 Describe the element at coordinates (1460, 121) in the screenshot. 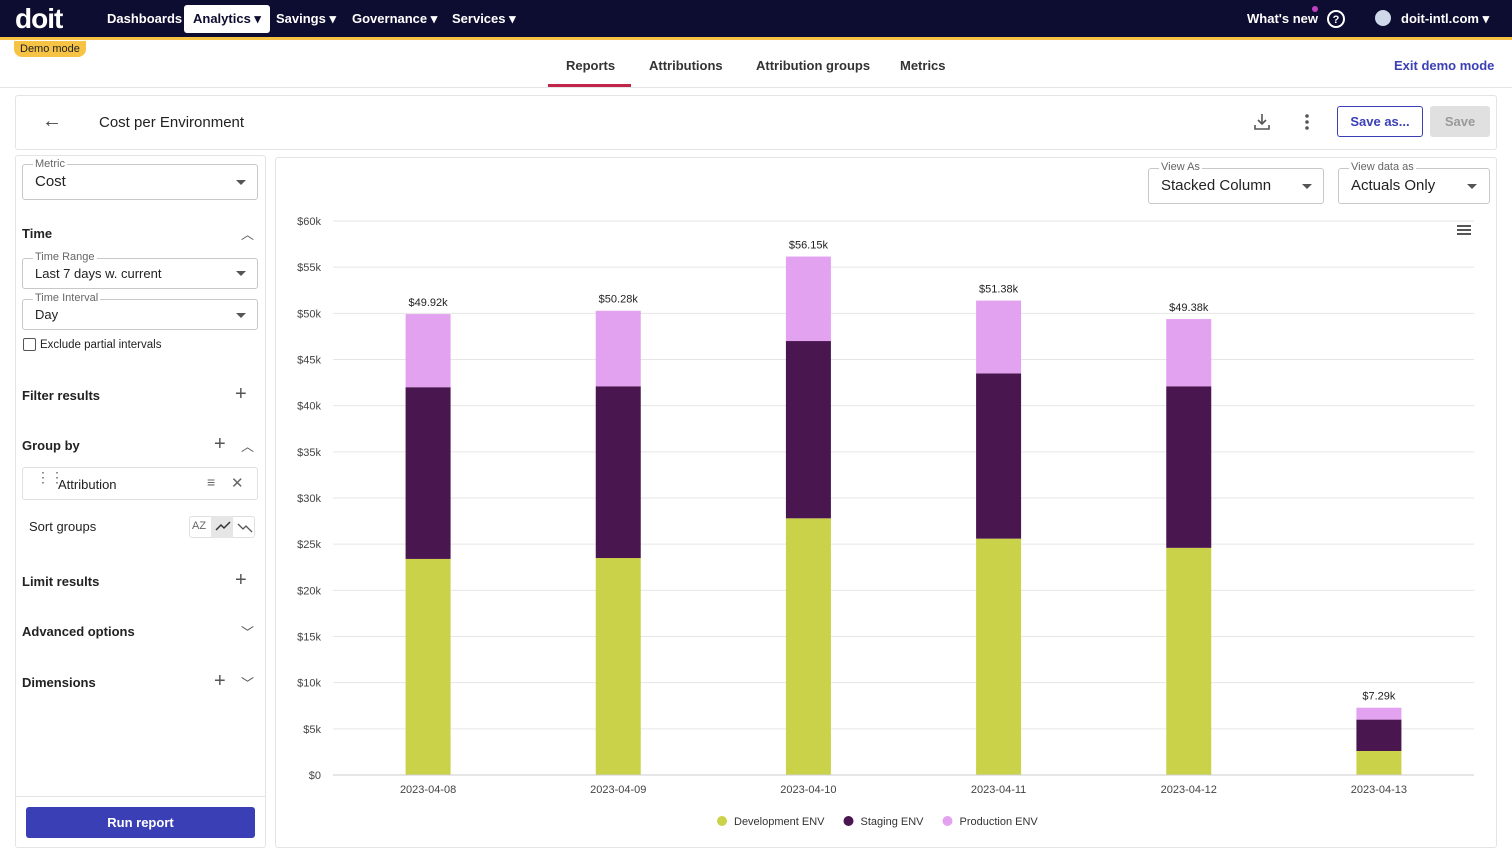

I see `save-button: Save` at that location.